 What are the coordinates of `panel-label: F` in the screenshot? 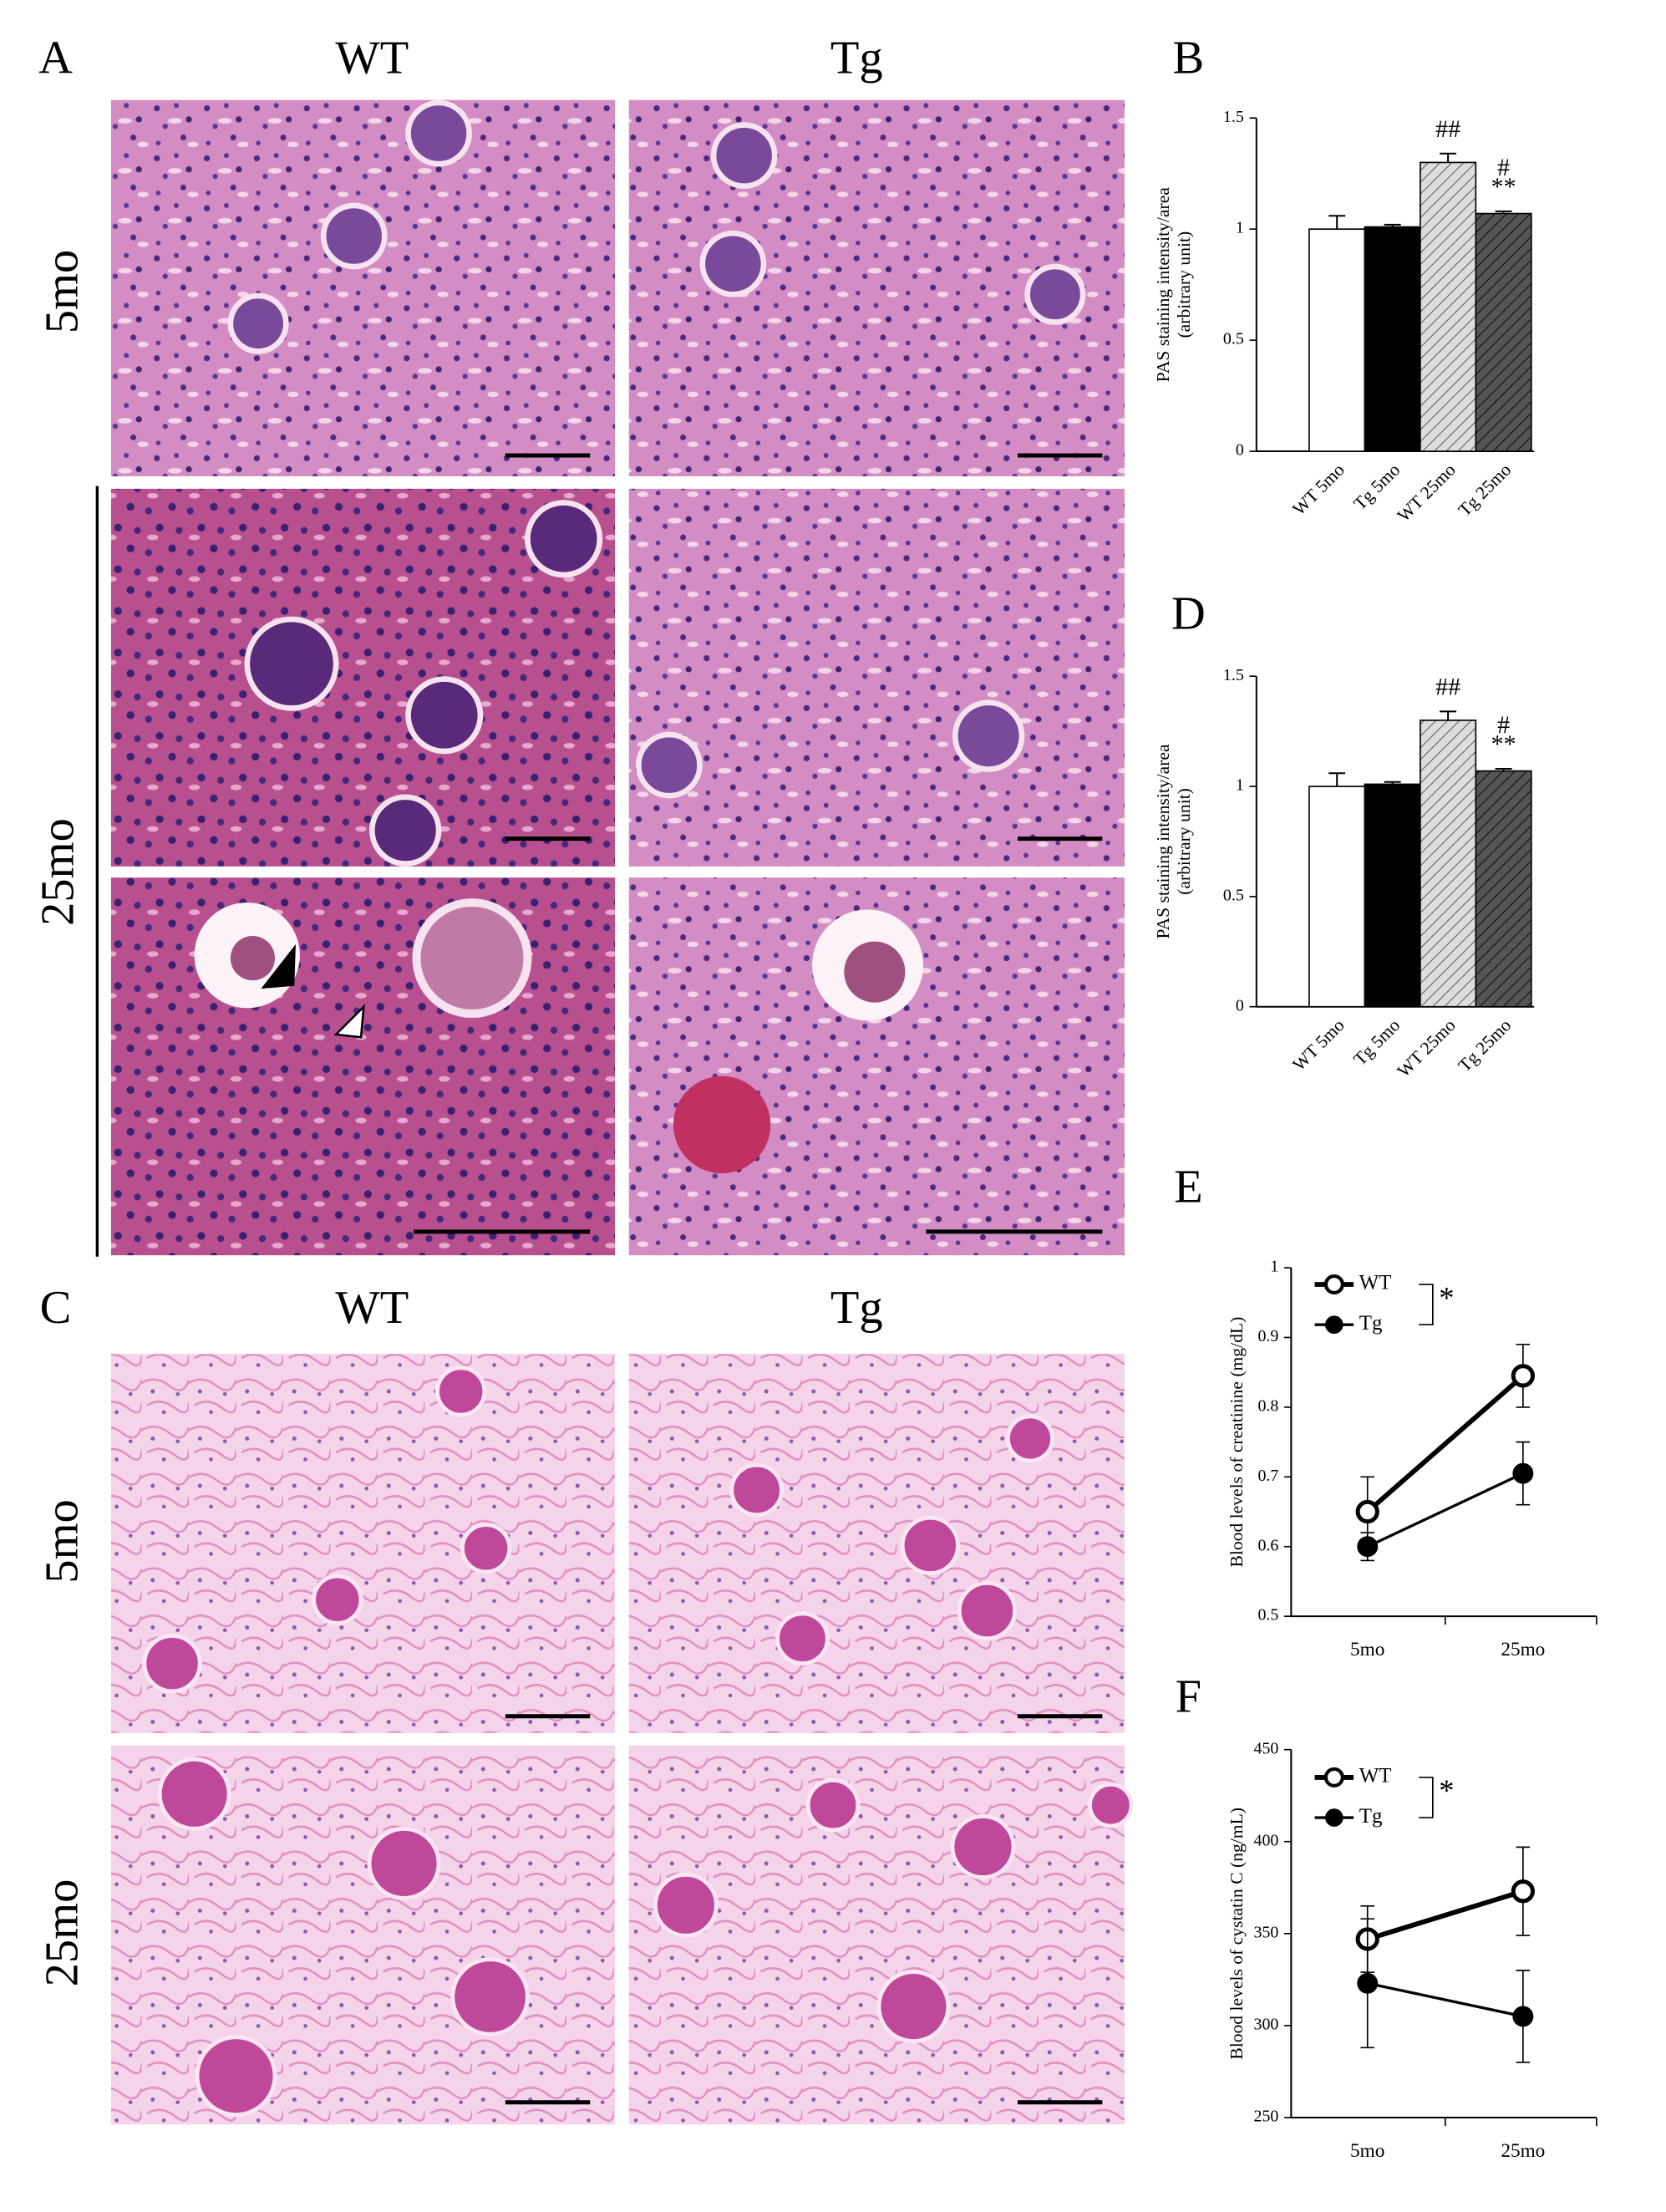 It's located at (1188, 1696).